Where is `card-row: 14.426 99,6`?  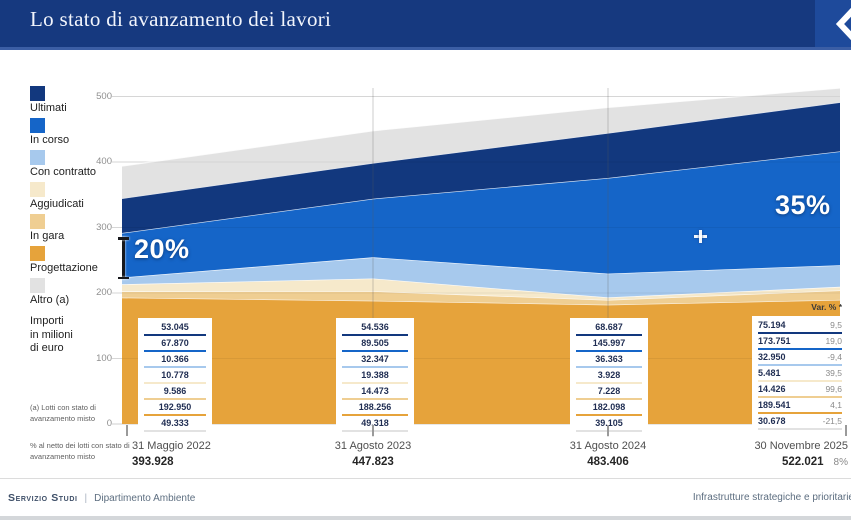
card-row: 14.426 99,6 is located at coordinates (800, 390).